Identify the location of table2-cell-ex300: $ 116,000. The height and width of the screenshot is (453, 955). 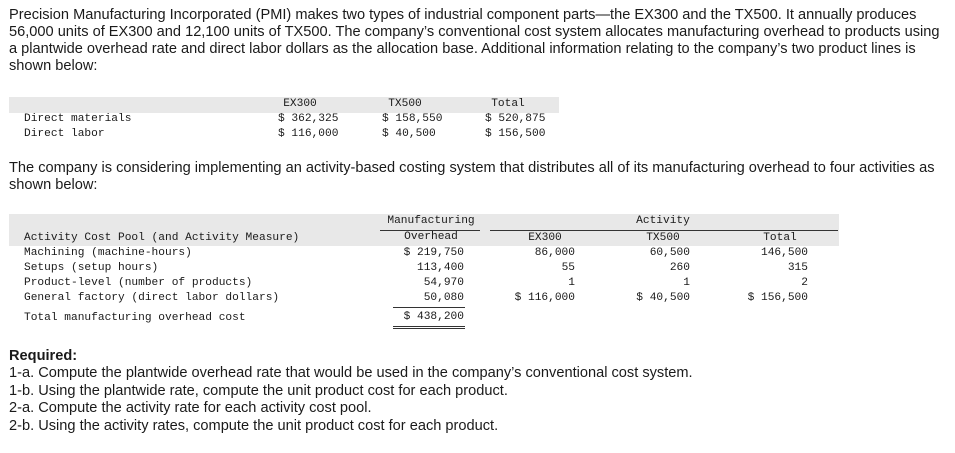
(544, 298).